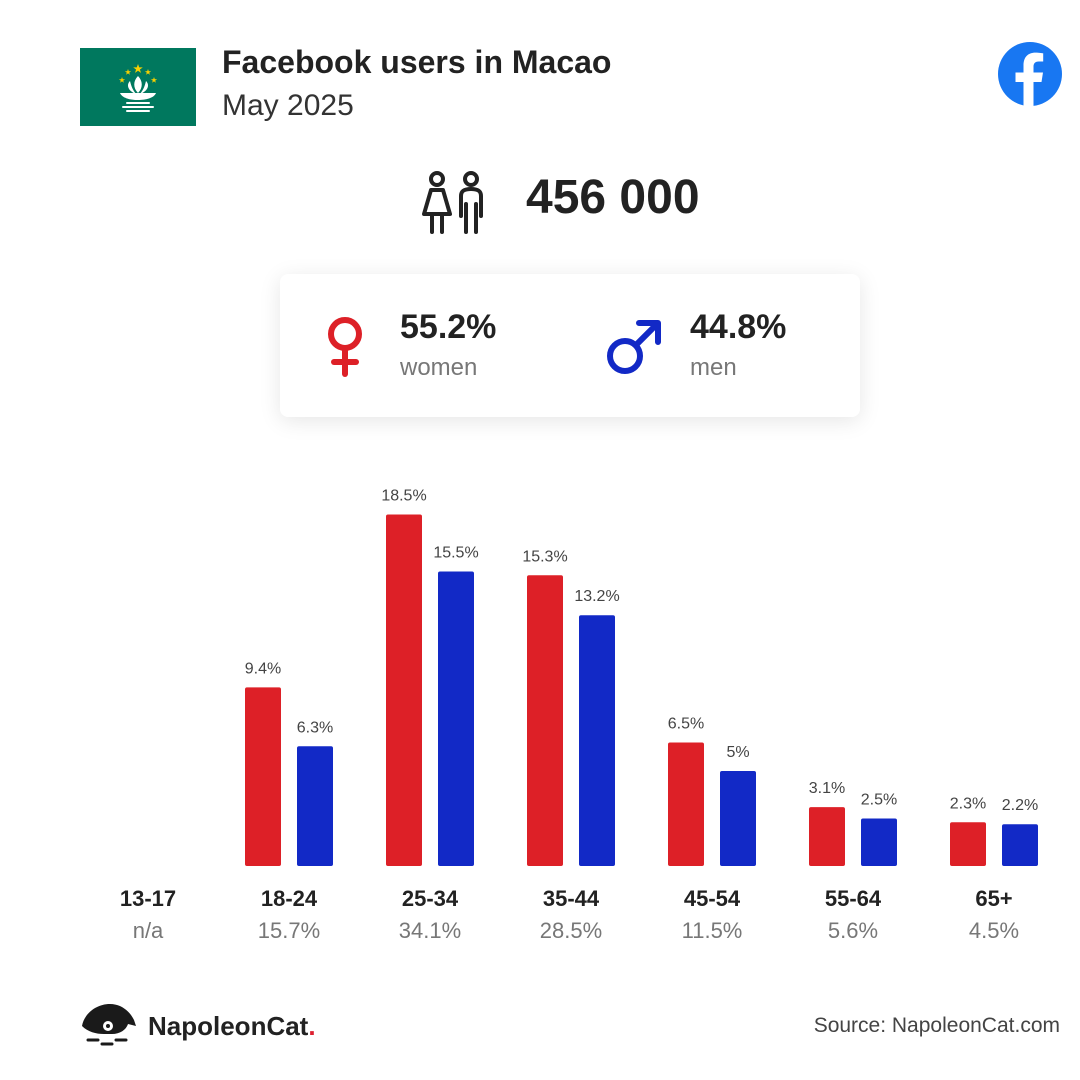 Image resolution: width=1080 pixels, height=1080 pixels. What do you see at coordinates (439, 367) in the screenshot?
I see `women-label: women` at bounding box center [439, 367].